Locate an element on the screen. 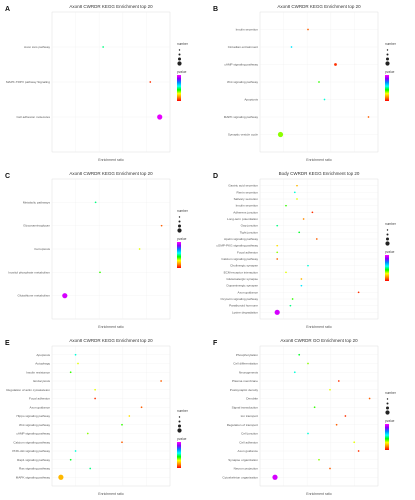 The image size is (415, 500). panel-label: E is located at coordinates (7, 343).